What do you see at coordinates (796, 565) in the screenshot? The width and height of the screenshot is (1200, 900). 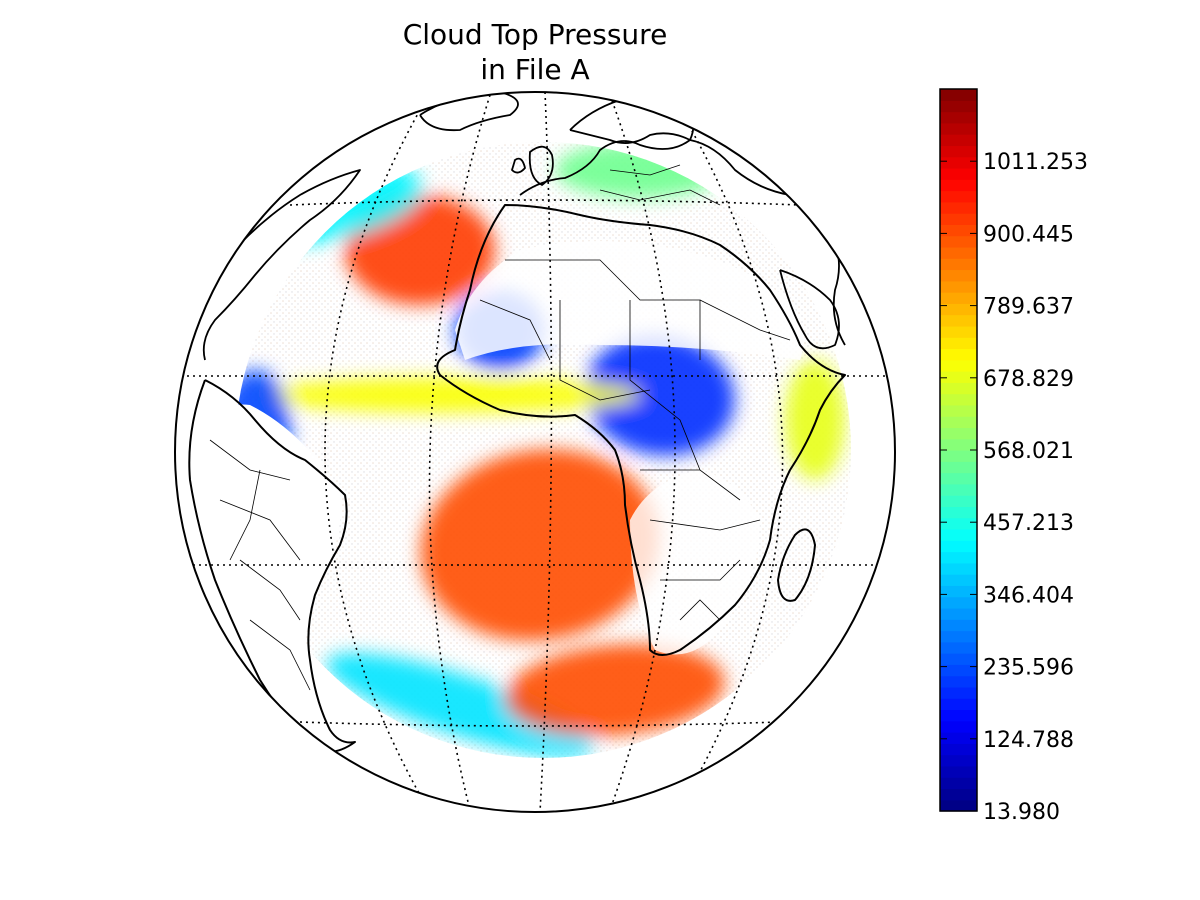 I see `madagascar-coastline` at bounding box center [796, 565].